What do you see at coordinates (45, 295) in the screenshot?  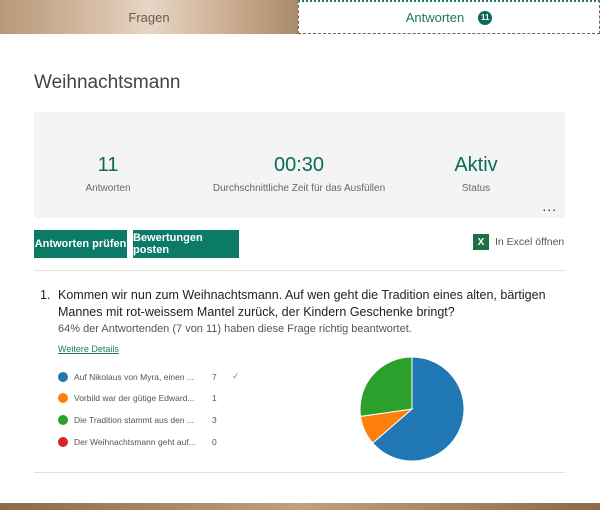 I see `question-number: 1.` at bounding box center [45, 295].